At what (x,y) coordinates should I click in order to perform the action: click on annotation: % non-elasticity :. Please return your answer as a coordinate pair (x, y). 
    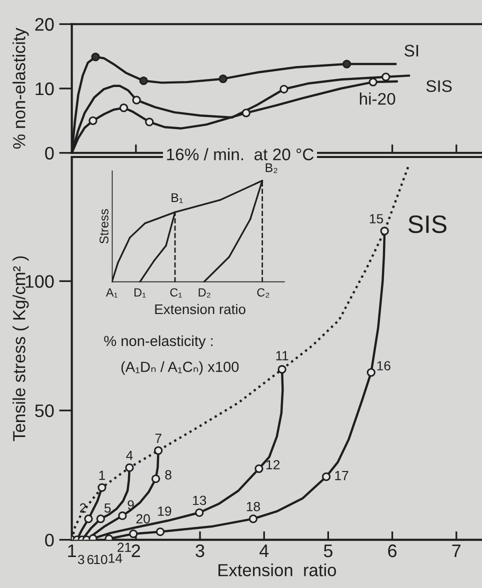
    Looking at the image, I should click on (158, 342).